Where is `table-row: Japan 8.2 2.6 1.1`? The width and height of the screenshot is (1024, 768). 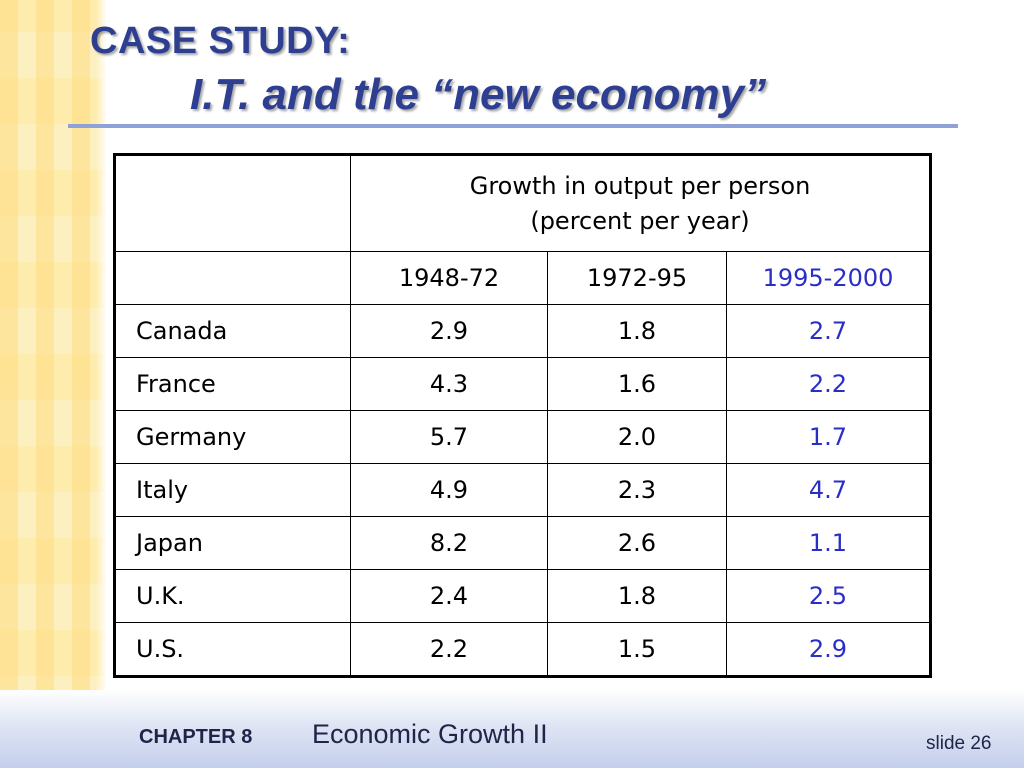
table-row: Japan 8.2 2.6 1.1 is located at coordinates (522, 543).